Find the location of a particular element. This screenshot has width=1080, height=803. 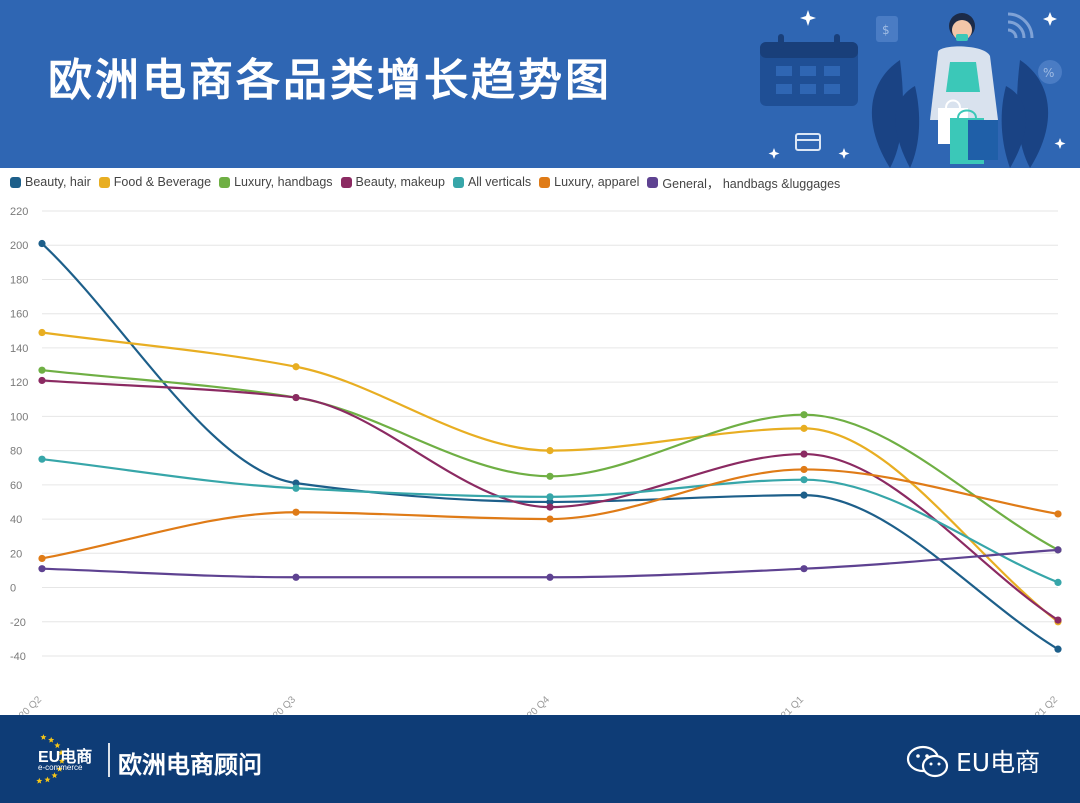

legend-item: Food & Beverage is located at coordinates (155, 182).